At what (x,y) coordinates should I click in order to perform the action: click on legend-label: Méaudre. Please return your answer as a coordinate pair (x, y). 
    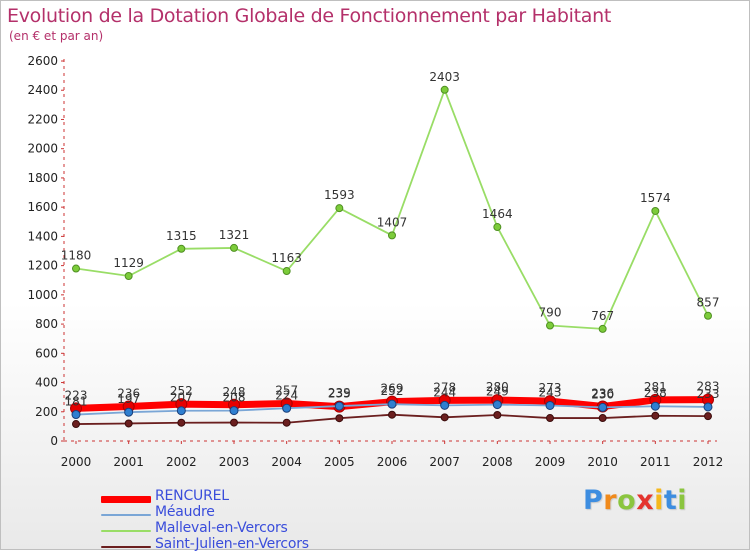
    Looking at the image, I should click on (185, 512).